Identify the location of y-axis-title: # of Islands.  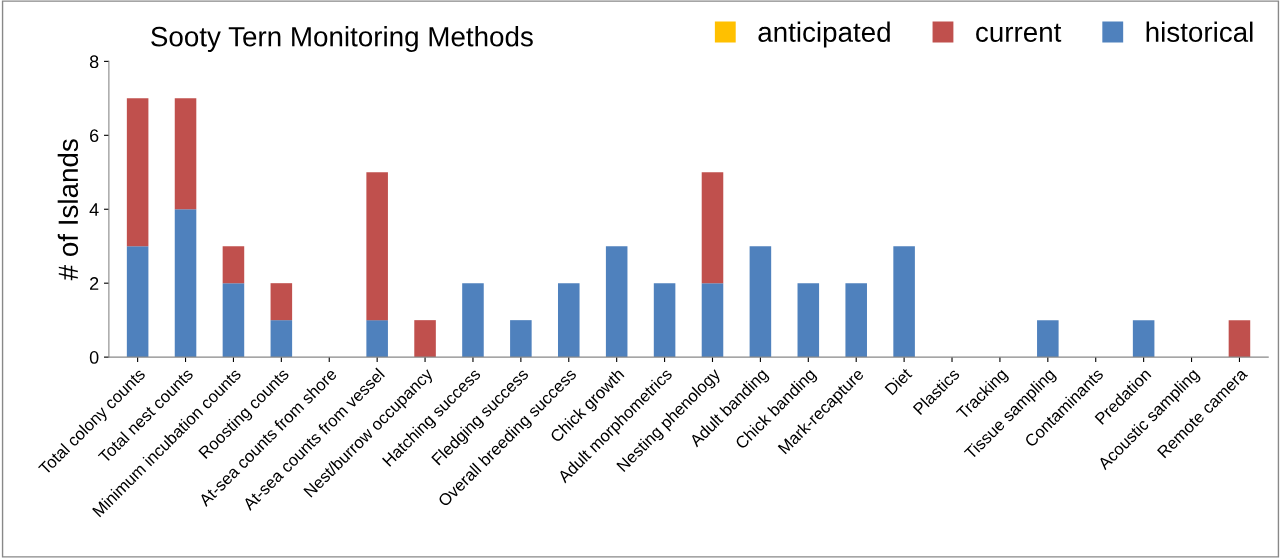
(68, 210).